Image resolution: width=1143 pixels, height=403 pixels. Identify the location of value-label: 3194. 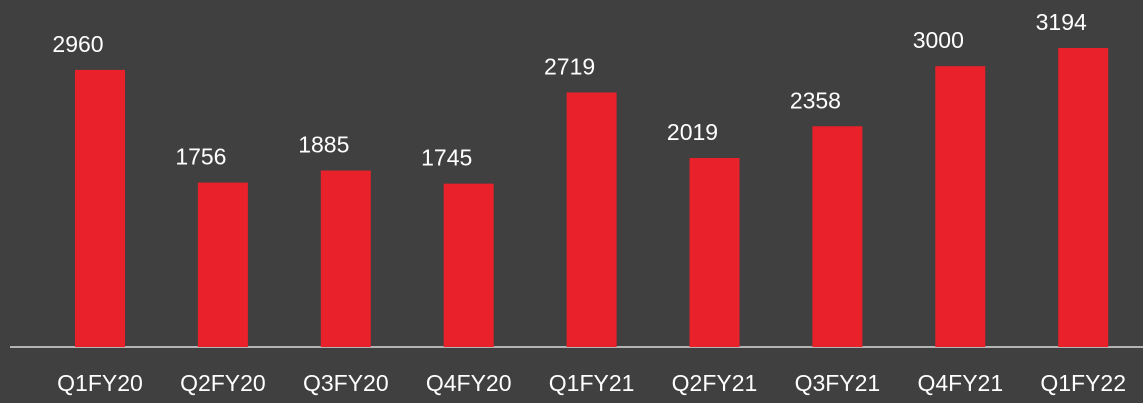
(1061, 22).